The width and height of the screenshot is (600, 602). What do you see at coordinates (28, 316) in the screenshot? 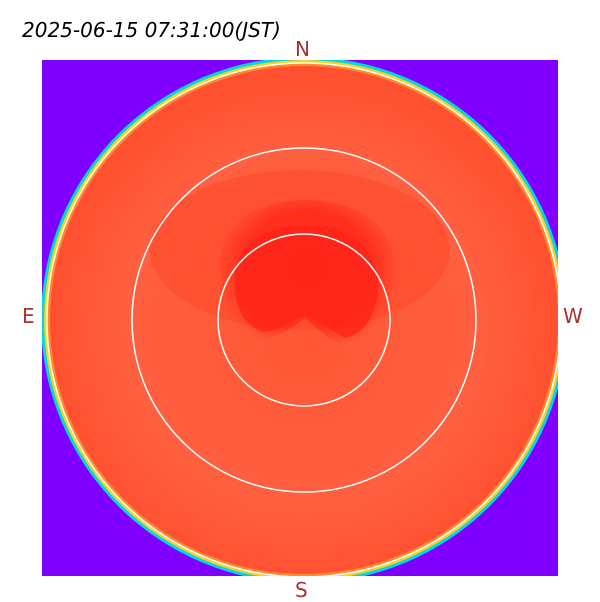
I see `compass-east-label: E` at bounding box center [28, 316].